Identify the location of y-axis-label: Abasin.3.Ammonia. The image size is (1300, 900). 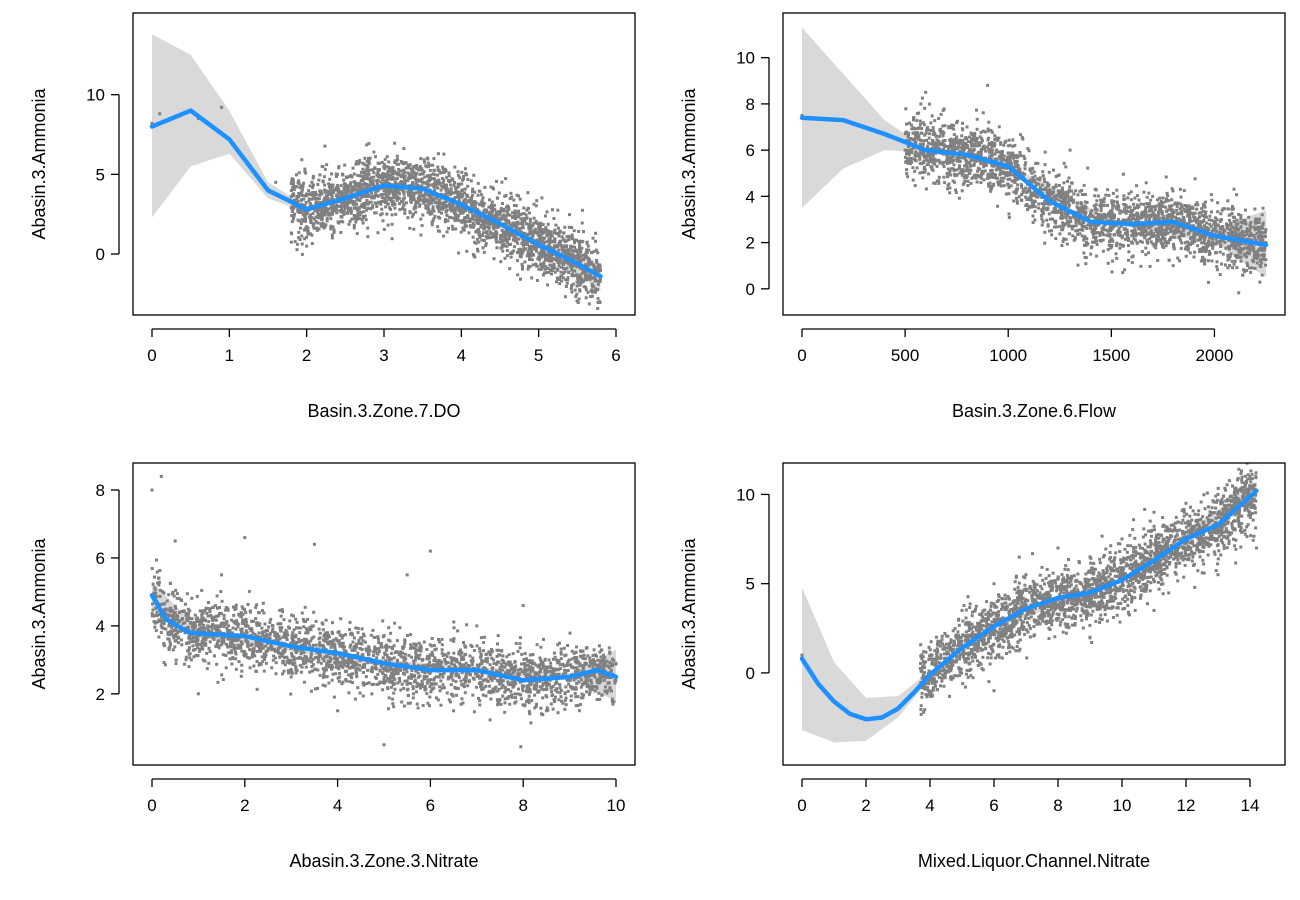
(39, 163).